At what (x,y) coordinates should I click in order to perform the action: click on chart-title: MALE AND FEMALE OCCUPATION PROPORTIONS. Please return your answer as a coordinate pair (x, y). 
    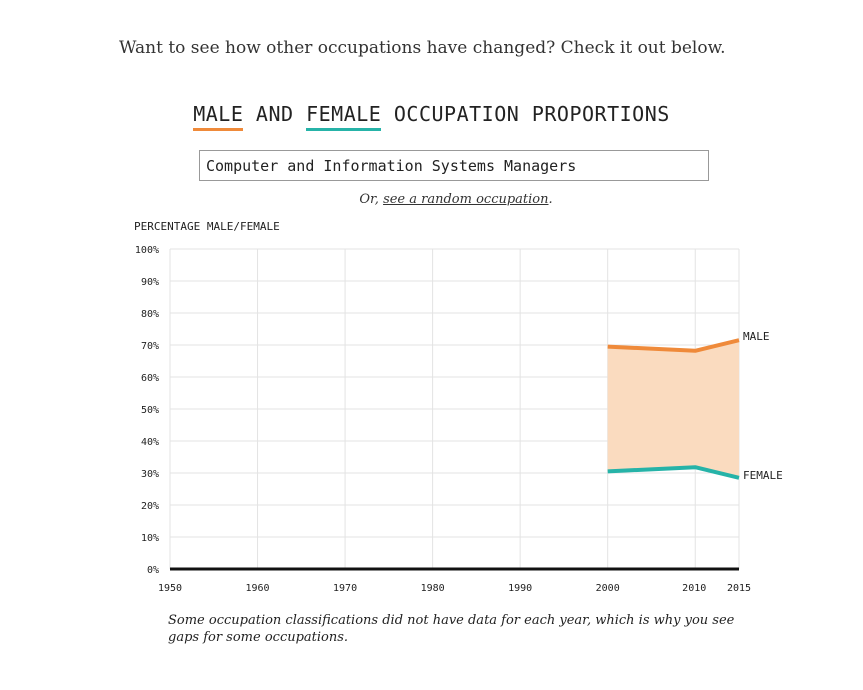
    Looking at the image, I should click on (431, 116).